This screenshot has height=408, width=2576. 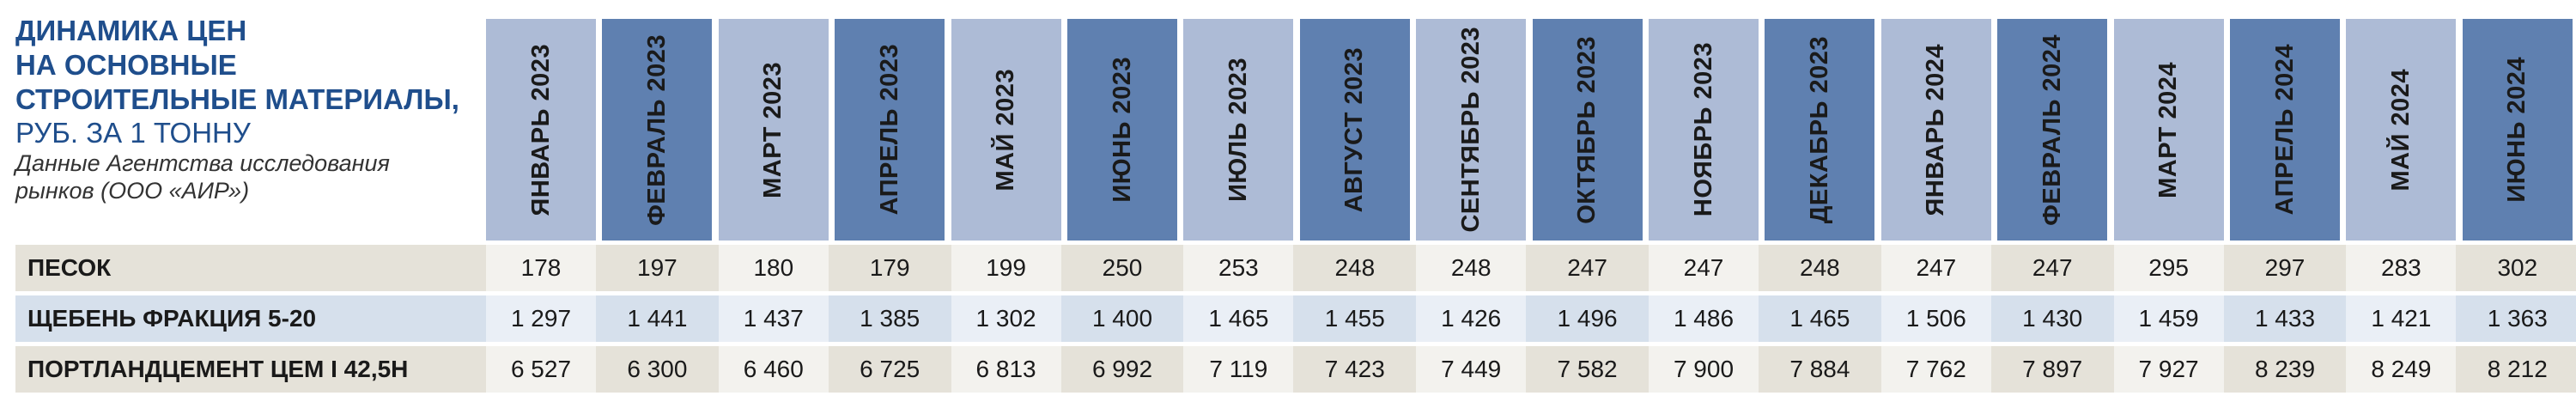 I want to click on month-label: МАЙ 2023, so click(x=1006, y=130).